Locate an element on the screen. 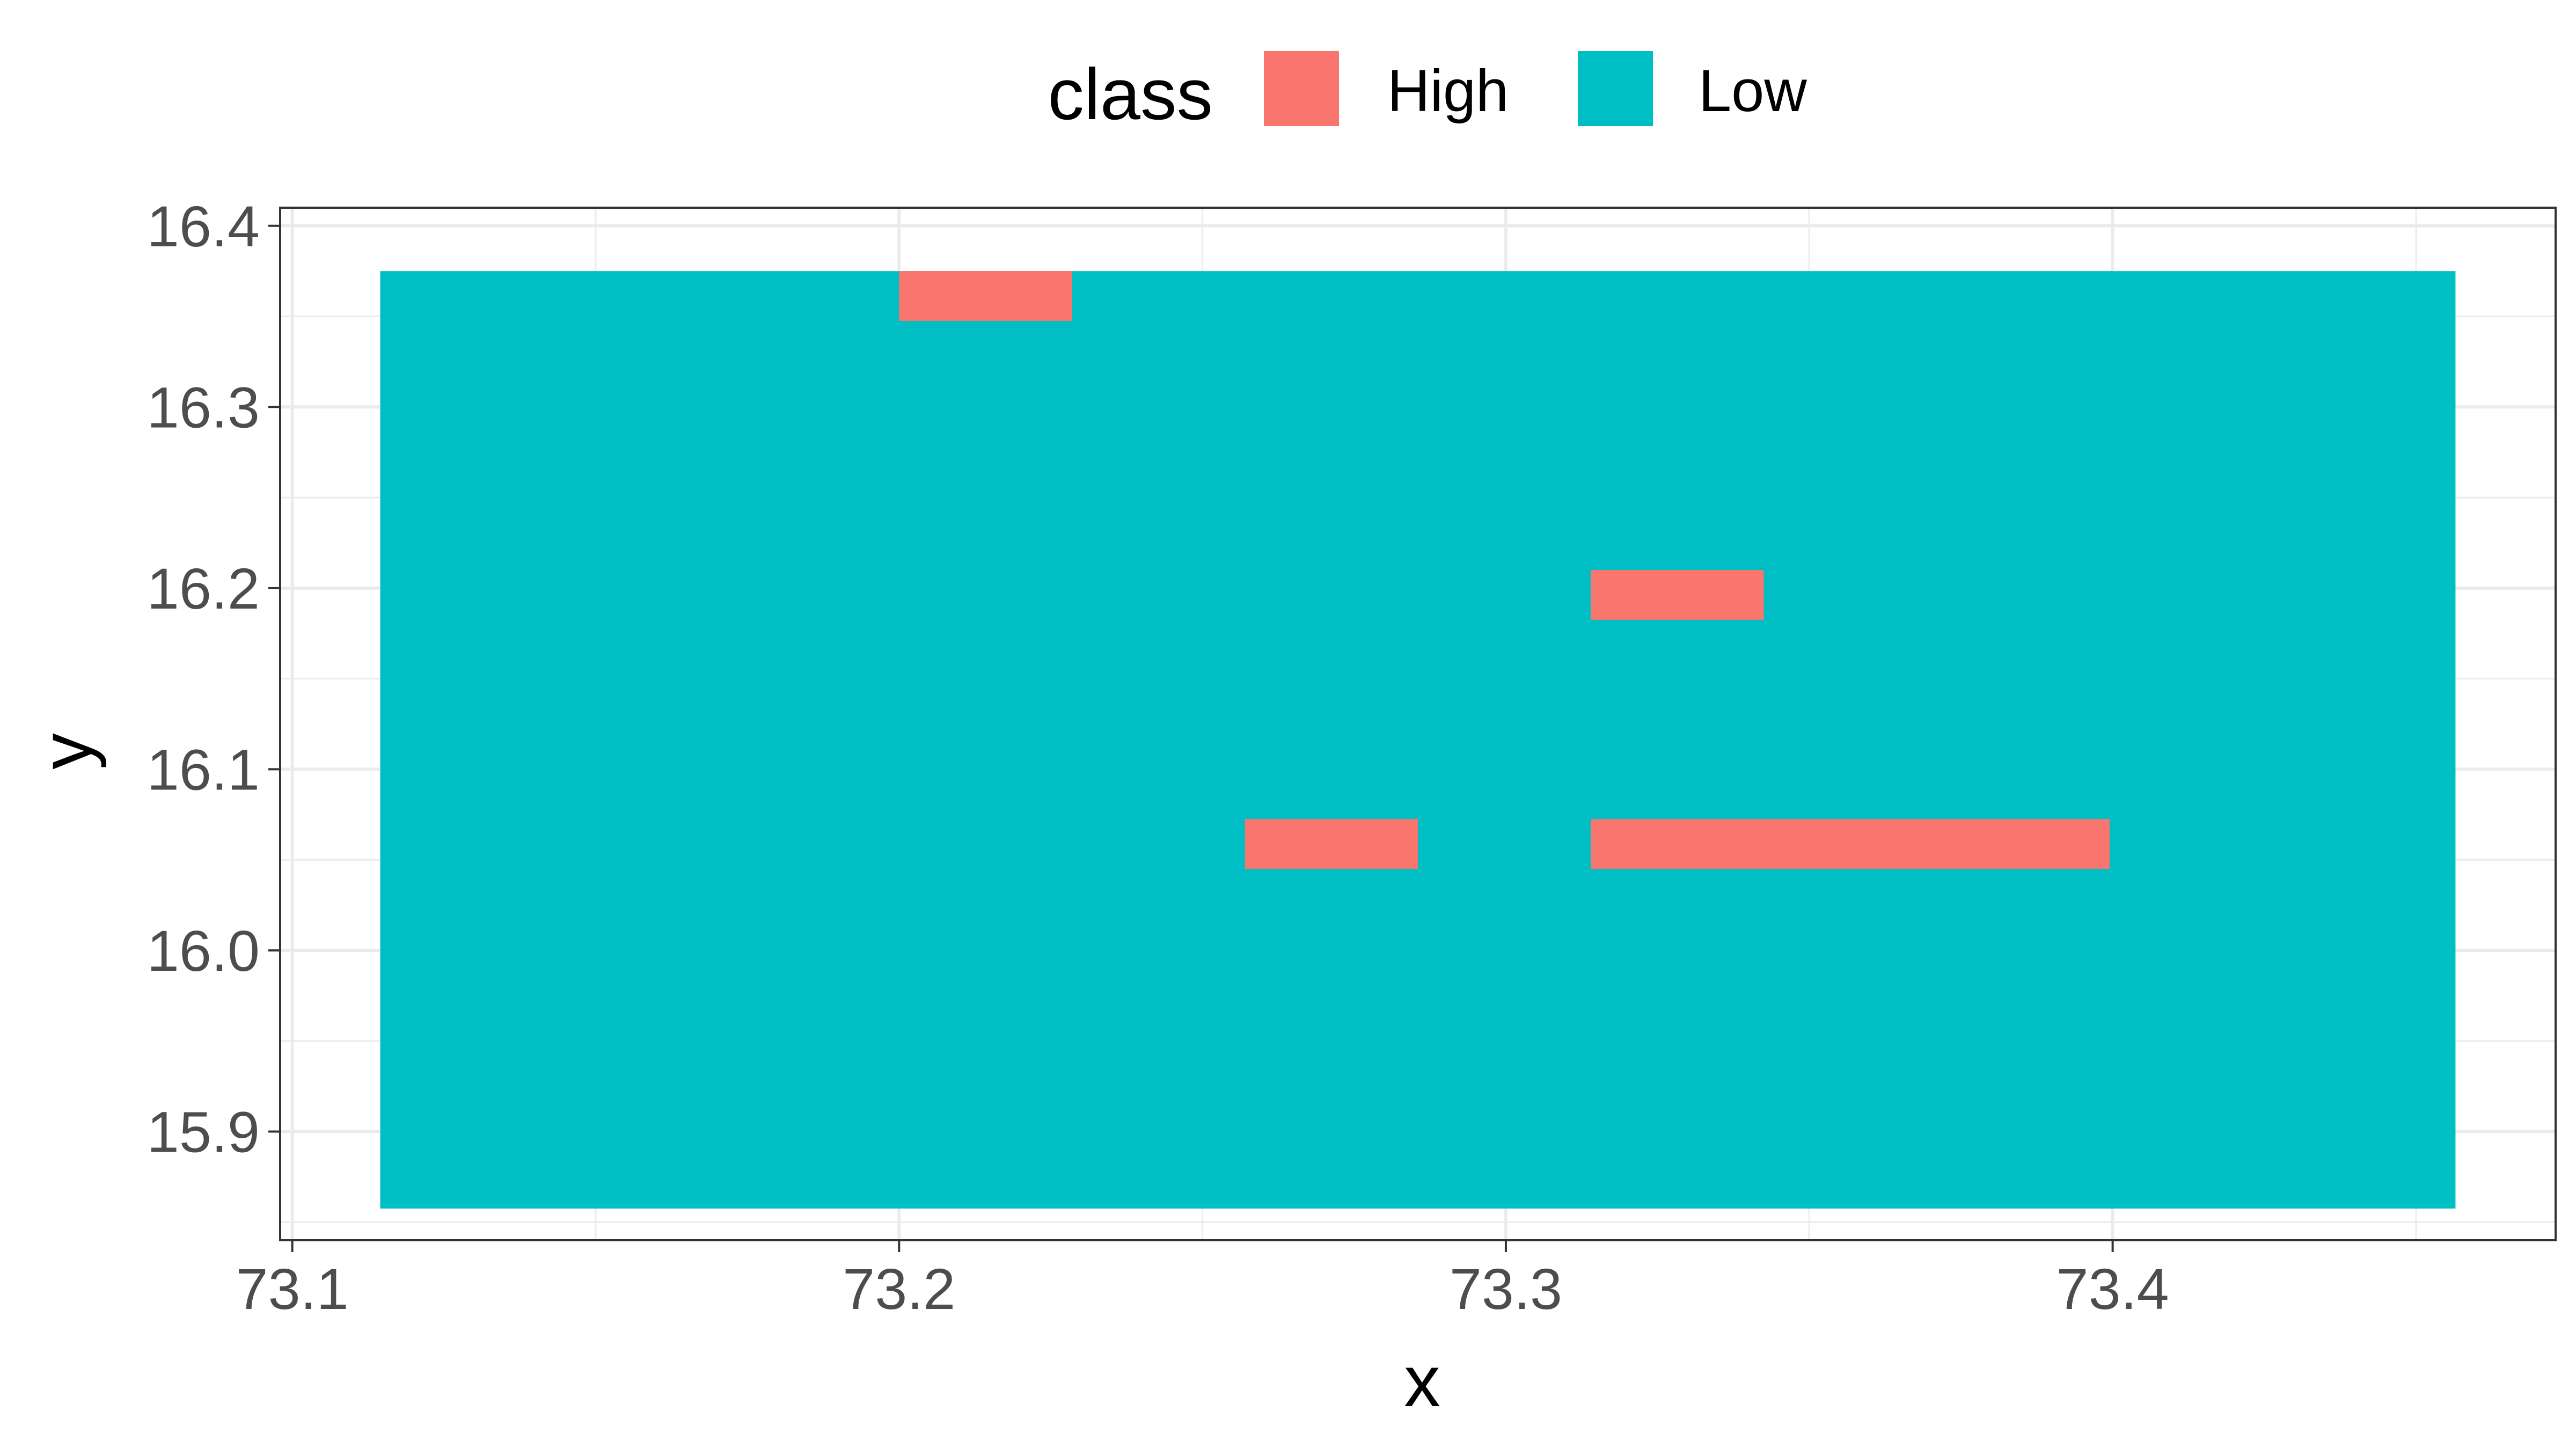  legend-label-high: High is located at coordinates (1448, 91).